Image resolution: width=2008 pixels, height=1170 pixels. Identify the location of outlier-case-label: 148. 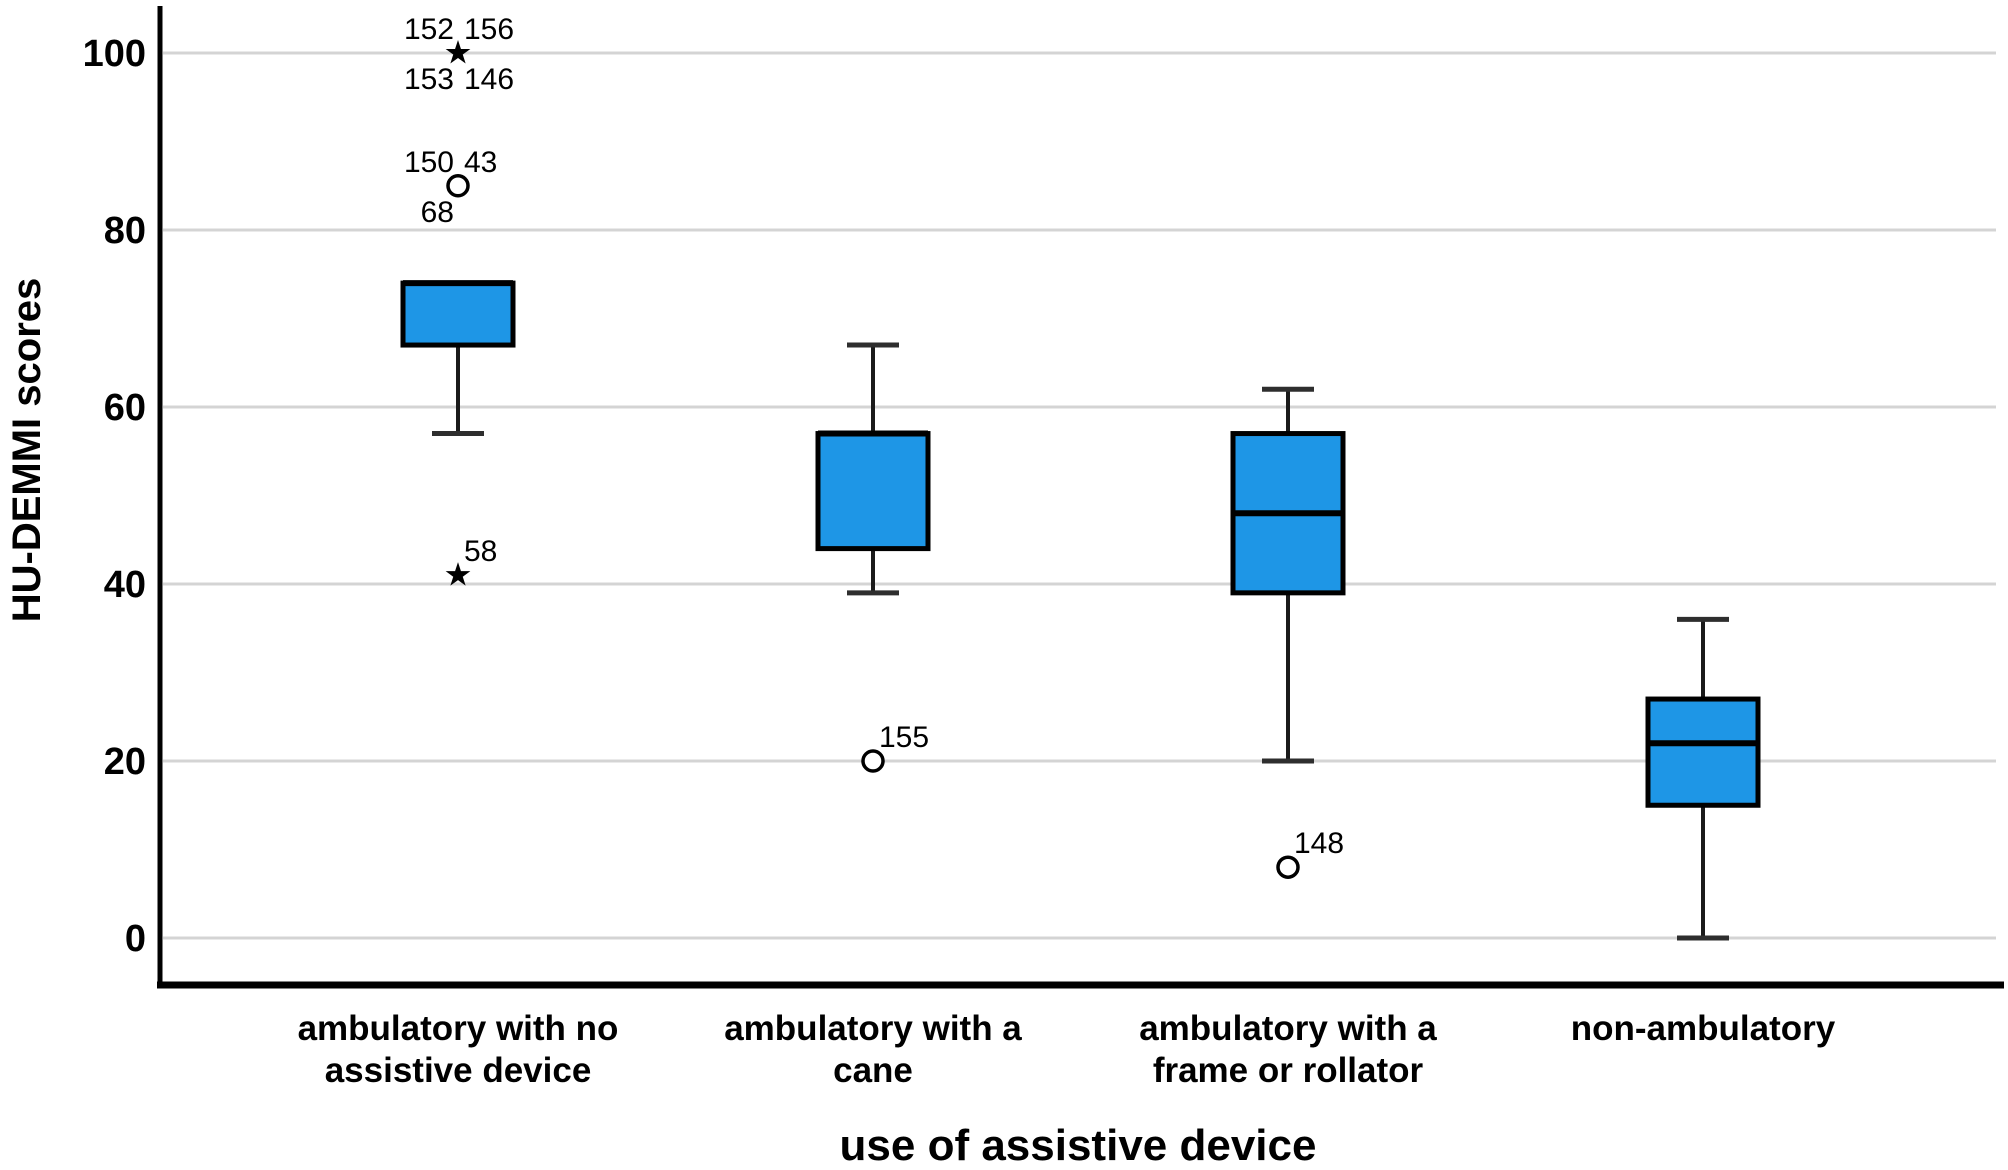
(1319, 843).